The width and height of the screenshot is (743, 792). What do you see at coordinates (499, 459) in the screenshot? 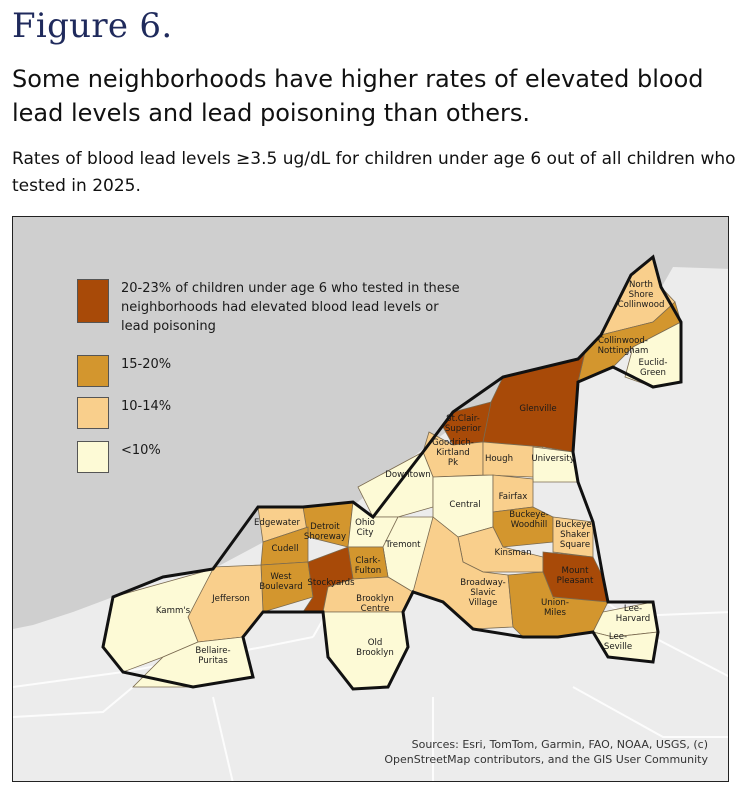
I see `label-hough: Hough` at bounding box center [499, 459].